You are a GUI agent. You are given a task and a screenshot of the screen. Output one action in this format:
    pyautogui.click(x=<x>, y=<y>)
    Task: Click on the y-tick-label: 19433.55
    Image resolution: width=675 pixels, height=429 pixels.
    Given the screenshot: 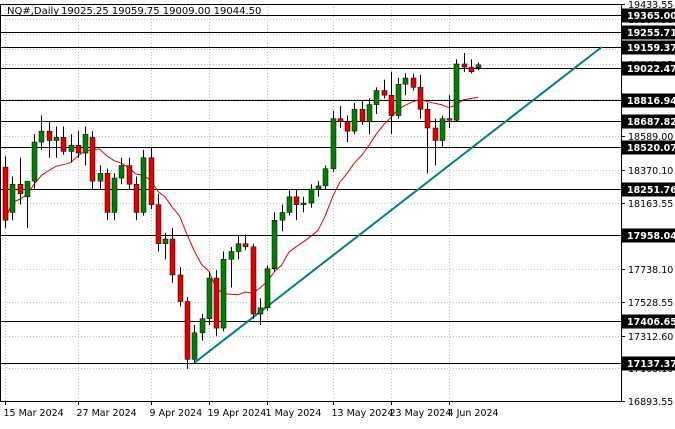 What is the action you would take?
    pyautogui.click(x=650, y=5)
    